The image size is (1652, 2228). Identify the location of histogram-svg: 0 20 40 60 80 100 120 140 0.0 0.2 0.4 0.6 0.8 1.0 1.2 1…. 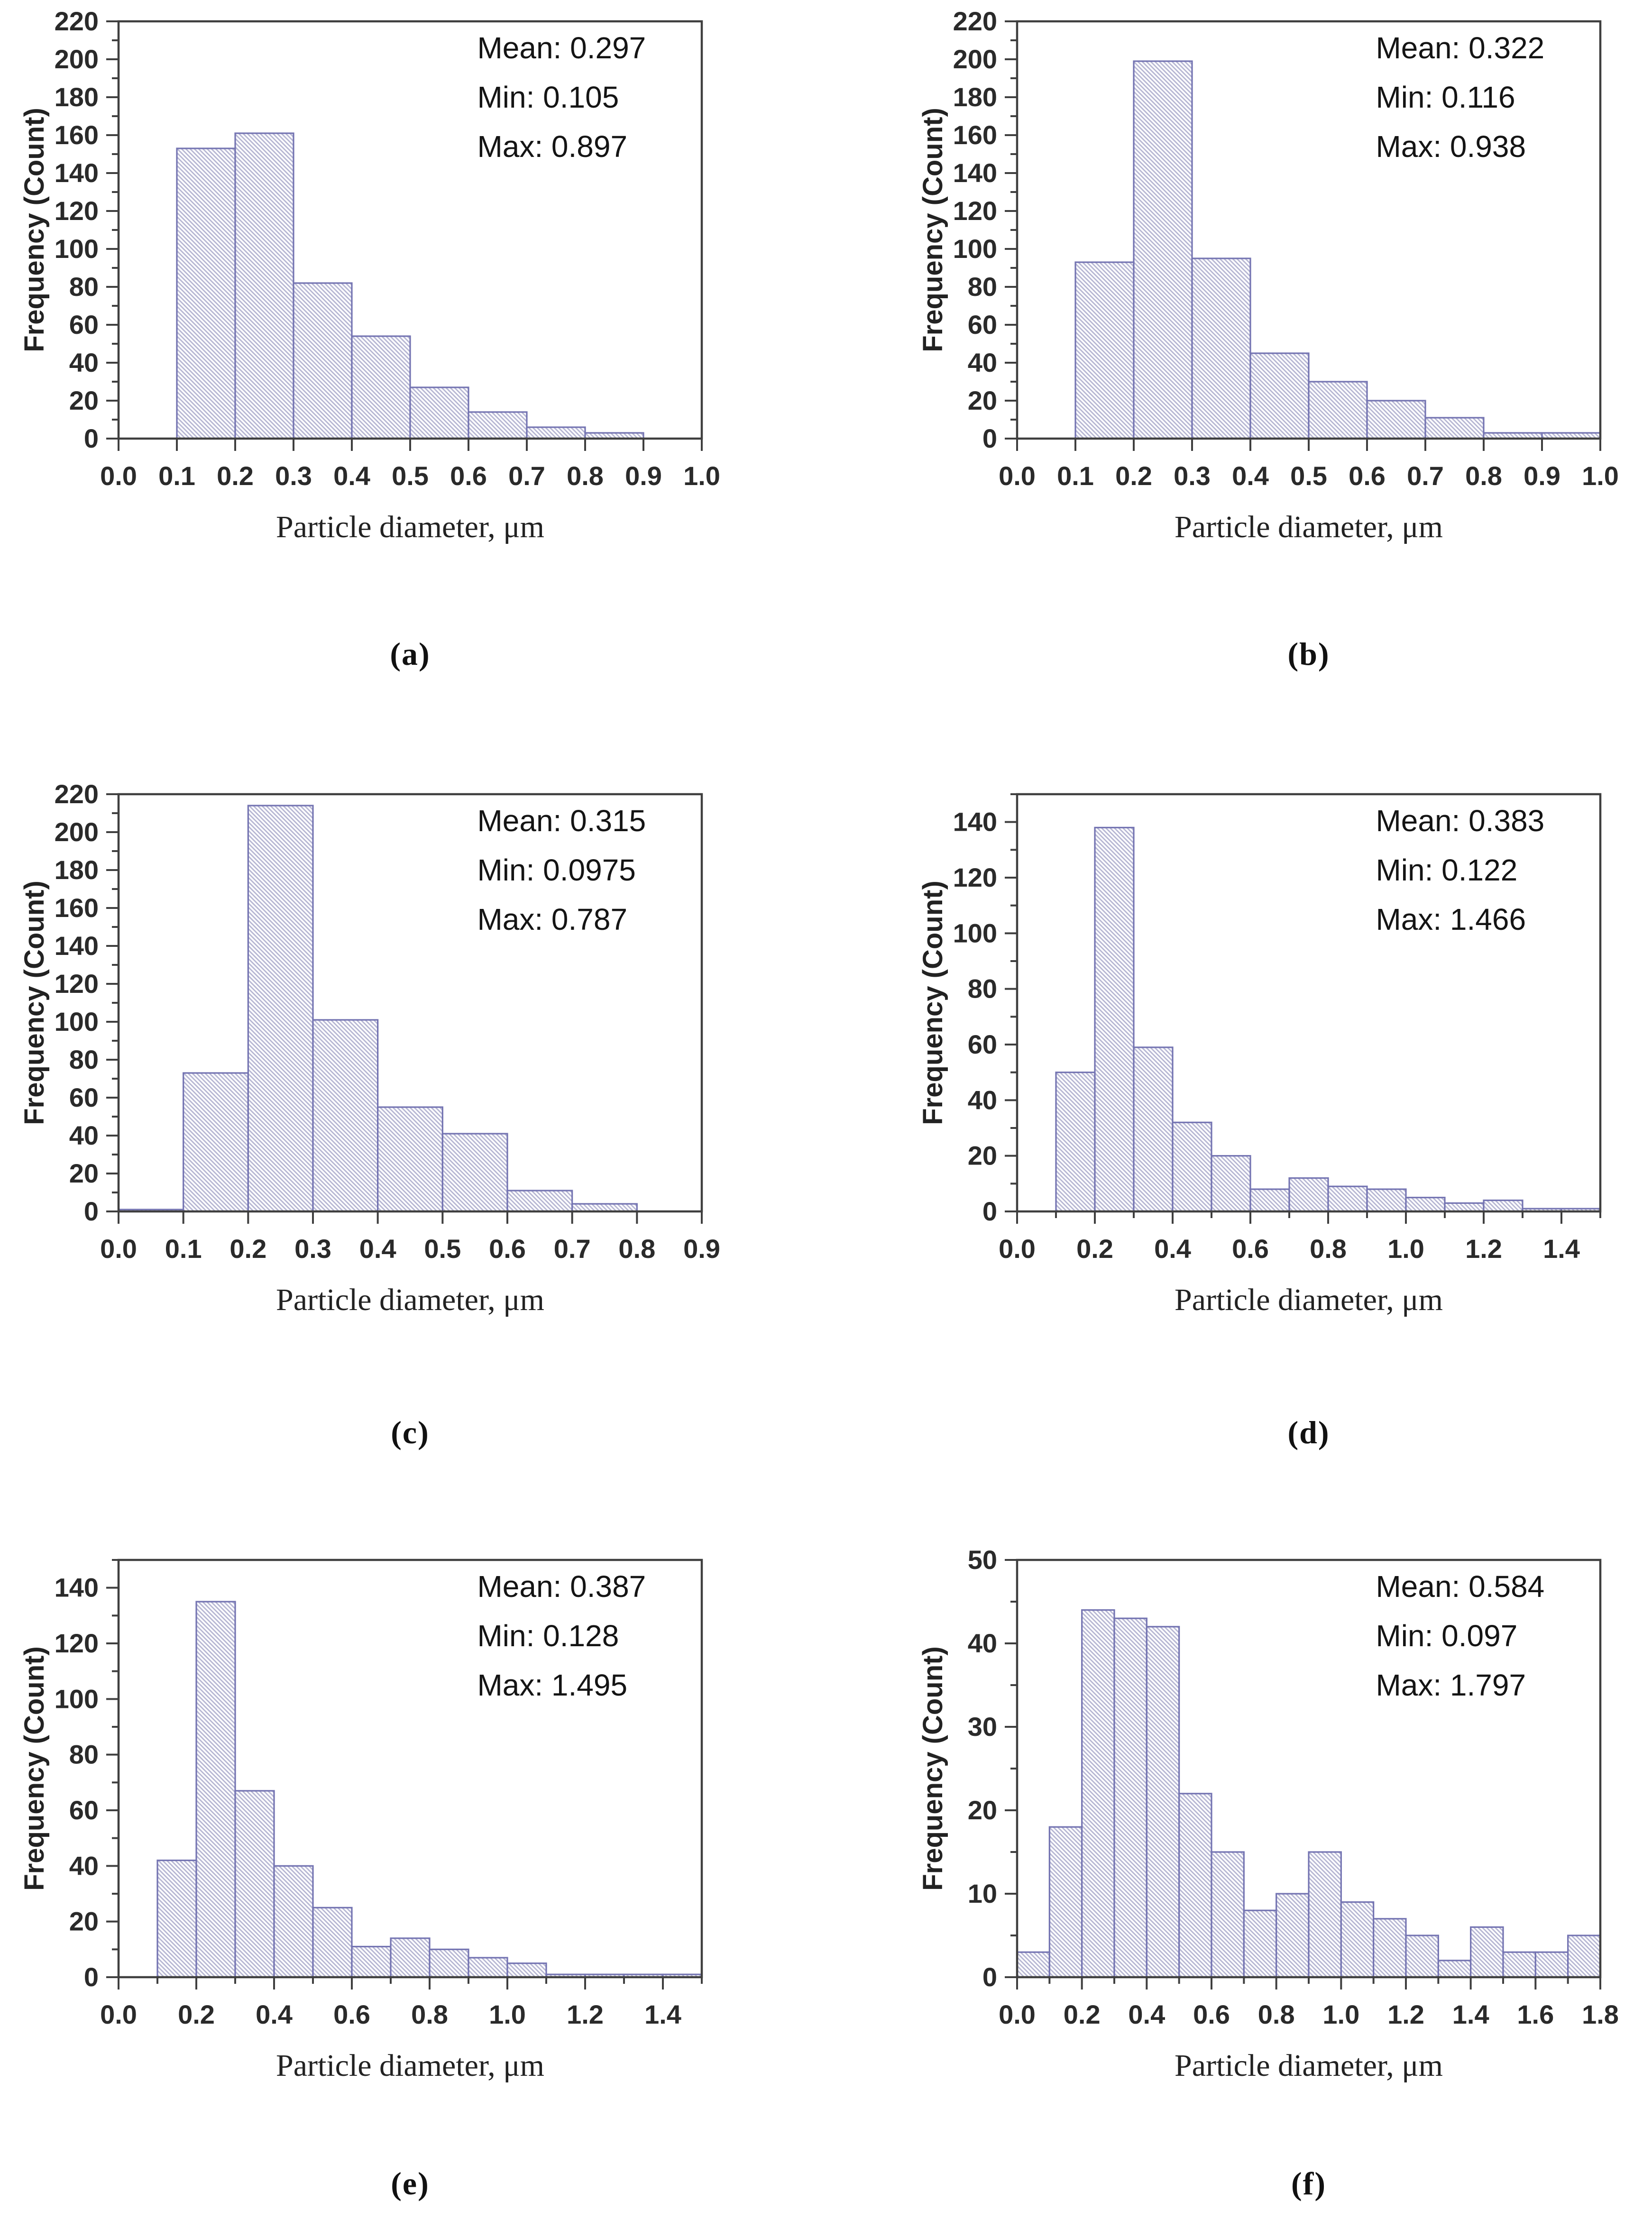
(1260, 1055).